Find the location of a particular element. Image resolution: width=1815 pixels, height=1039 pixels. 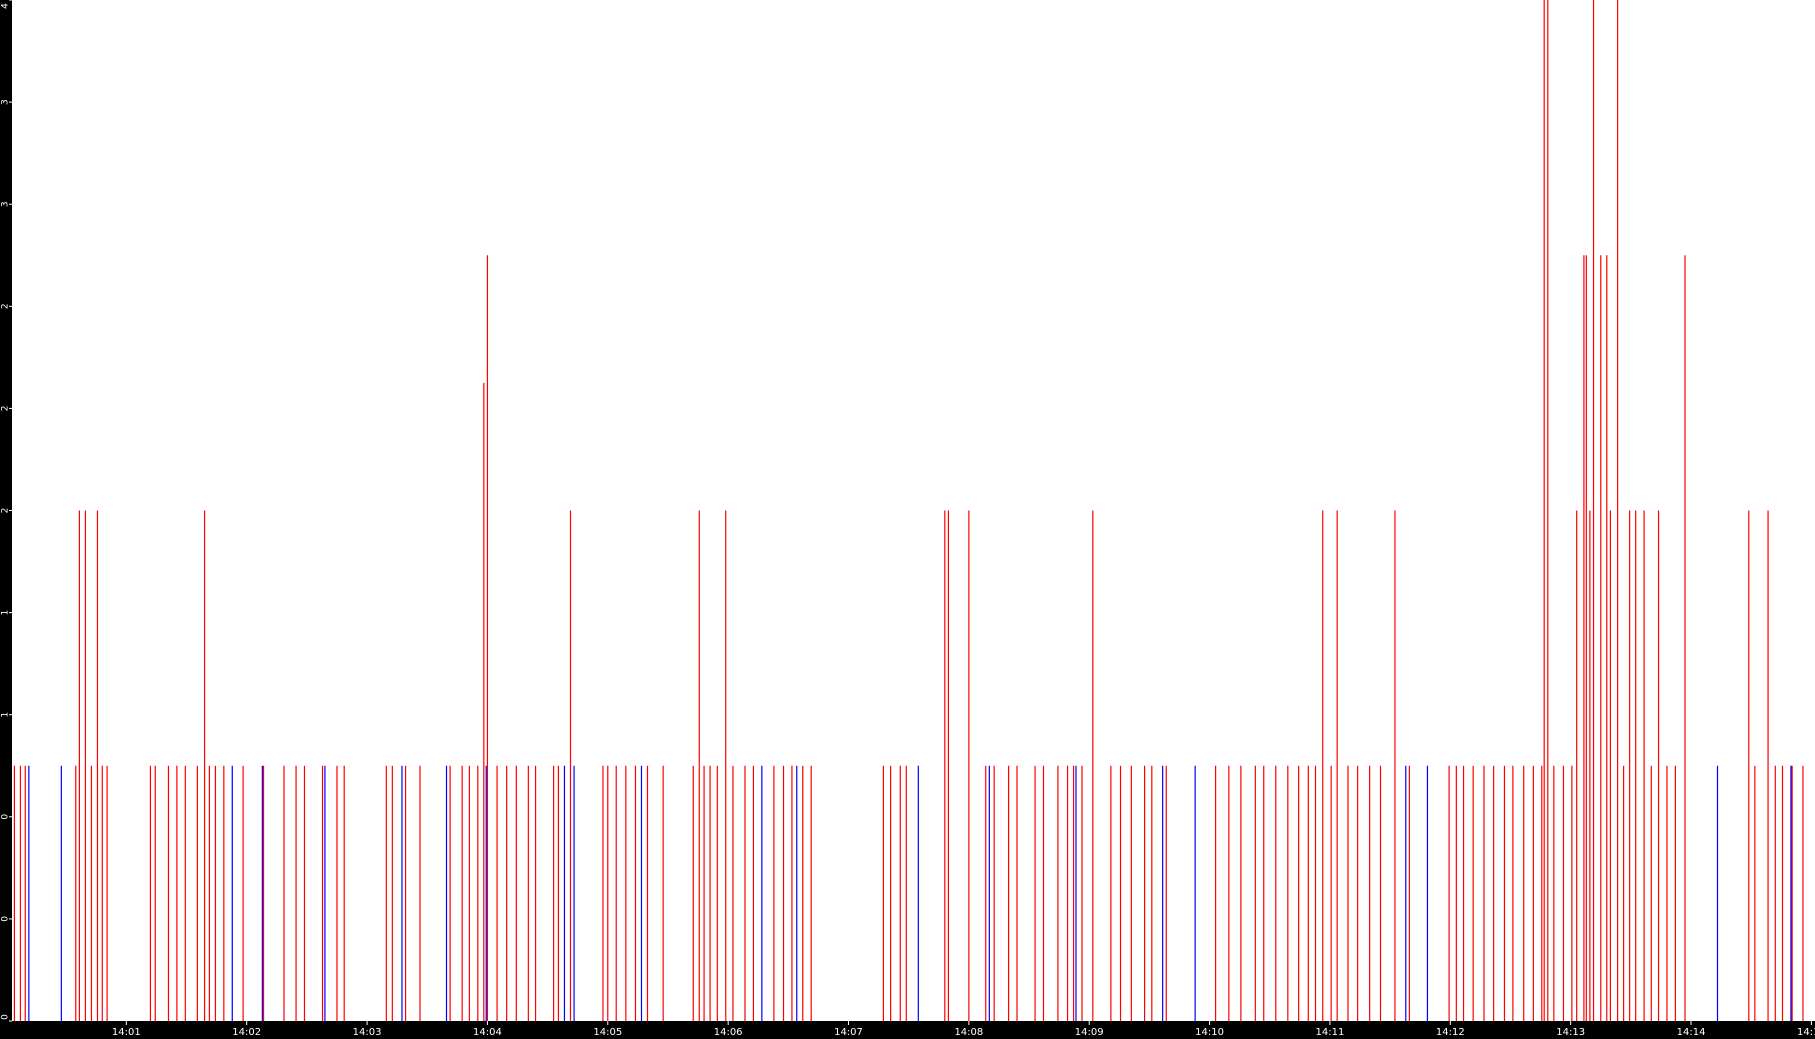

x-tick-label: 14:08 is located at coordinates (968, 1032).